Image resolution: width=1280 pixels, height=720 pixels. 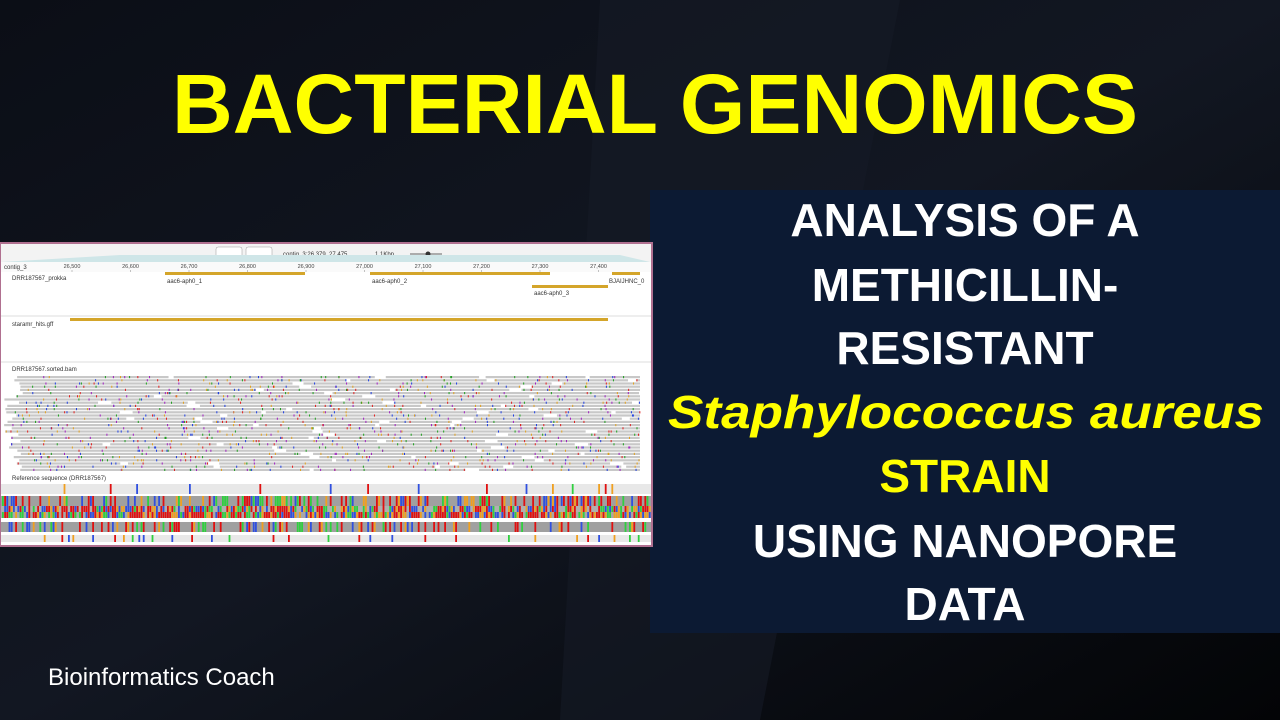 I want to click on track-label: DRR187567.sorted.bam, so click(x=44, y=370).